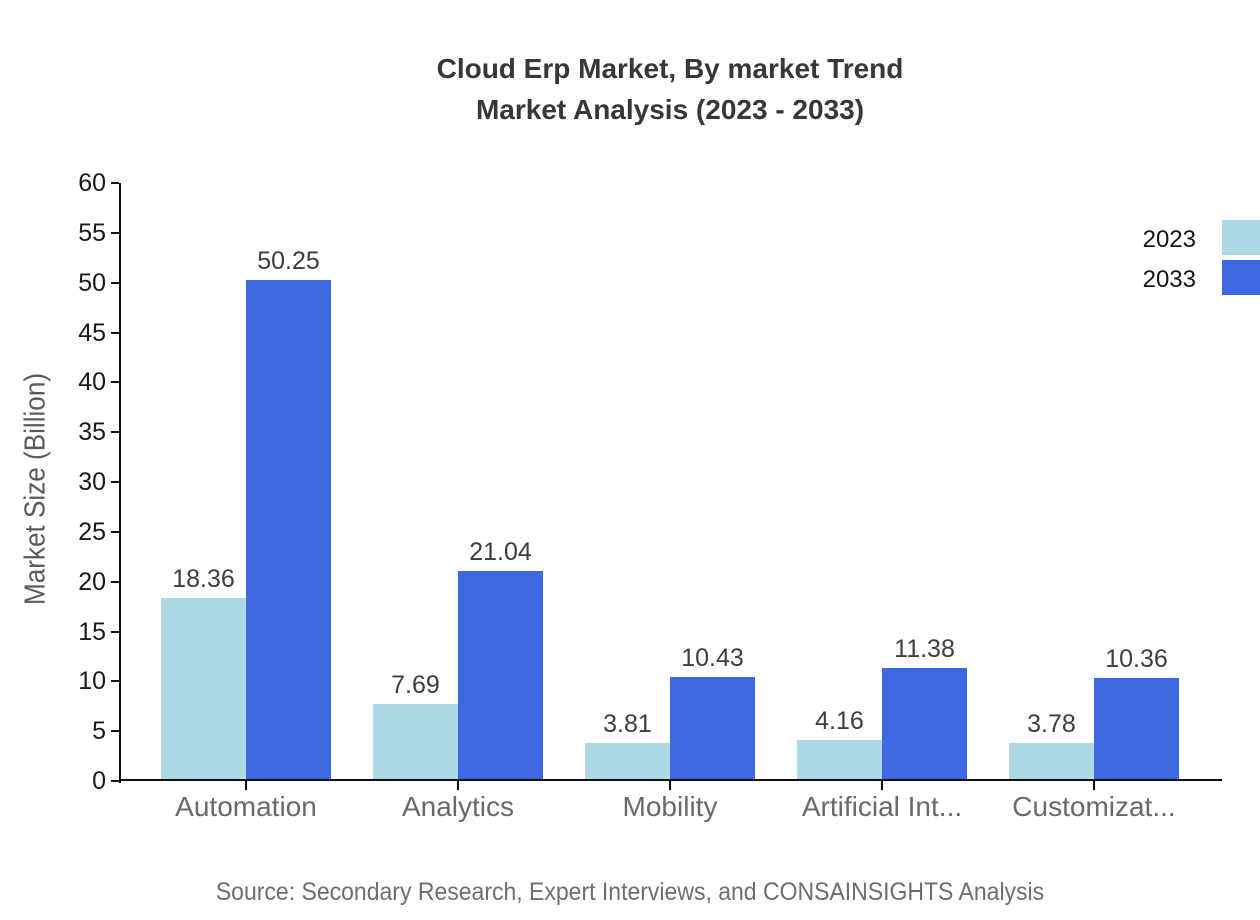 This screenshot has width=1260, height=920. I want to click on y-tick-label: 10, so click(92, 681).